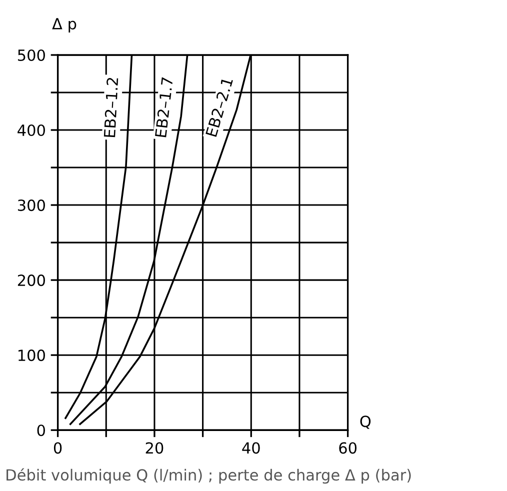  I want to click on y-axis-title: Δ p, so click(64, 25).